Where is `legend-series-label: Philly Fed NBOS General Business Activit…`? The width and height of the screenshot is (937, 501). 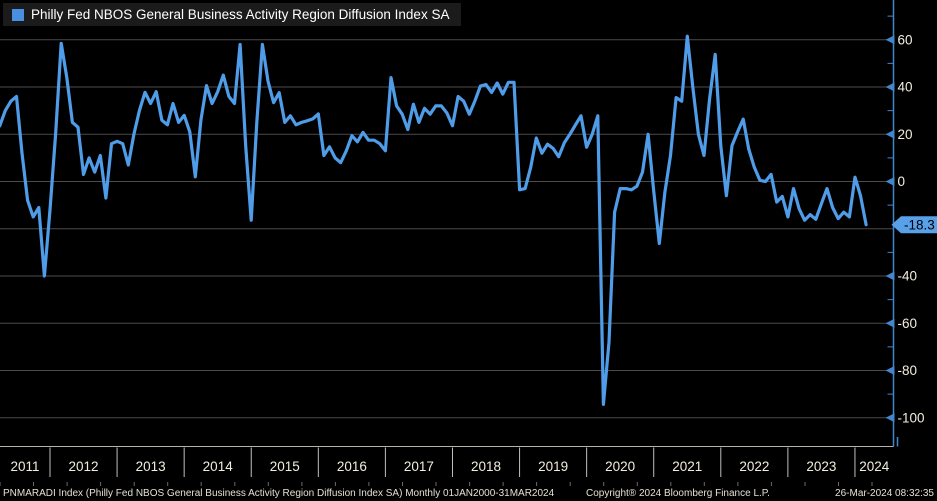
legend-series-label: Philly Fed NBOS General Business Activit… is located at coordinates (240, 14).